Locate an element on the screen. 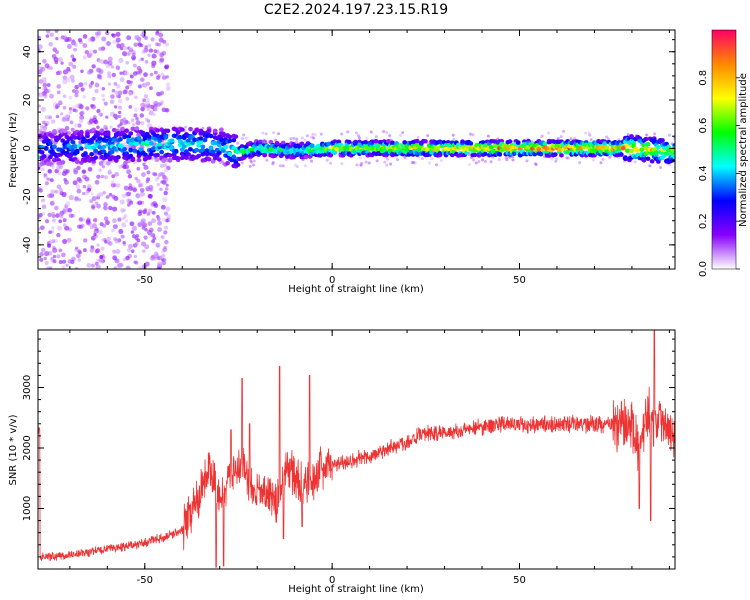 The width and height of the screenshot is (750, 600). colorbar-tick-label: 0.8 is located at coordinates (703, 78).